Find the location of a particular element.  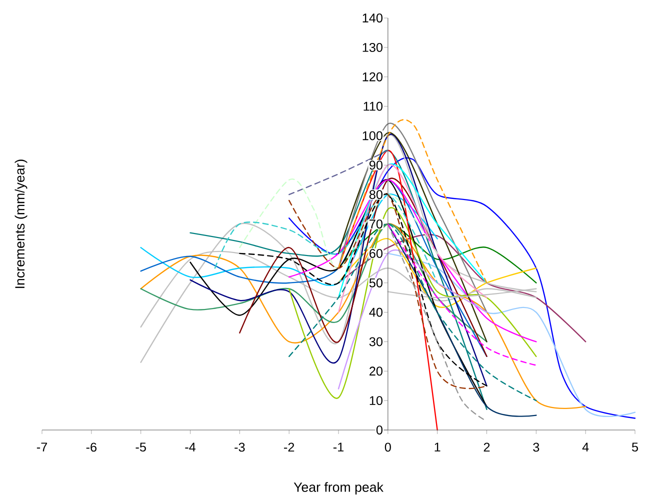

x-tick-label: 4 is located at coordinates (585, 447).